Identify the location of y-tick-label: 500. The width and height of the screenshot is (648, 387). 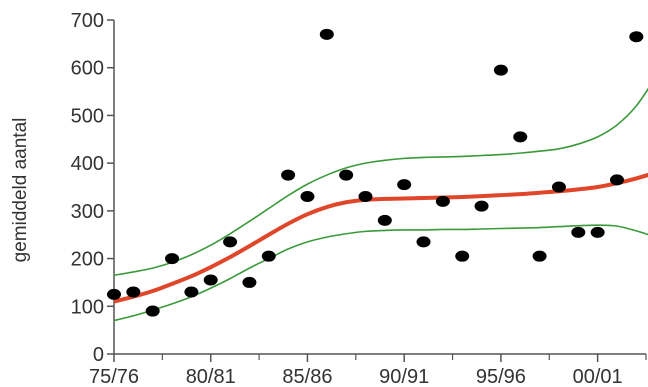
(87, 116).